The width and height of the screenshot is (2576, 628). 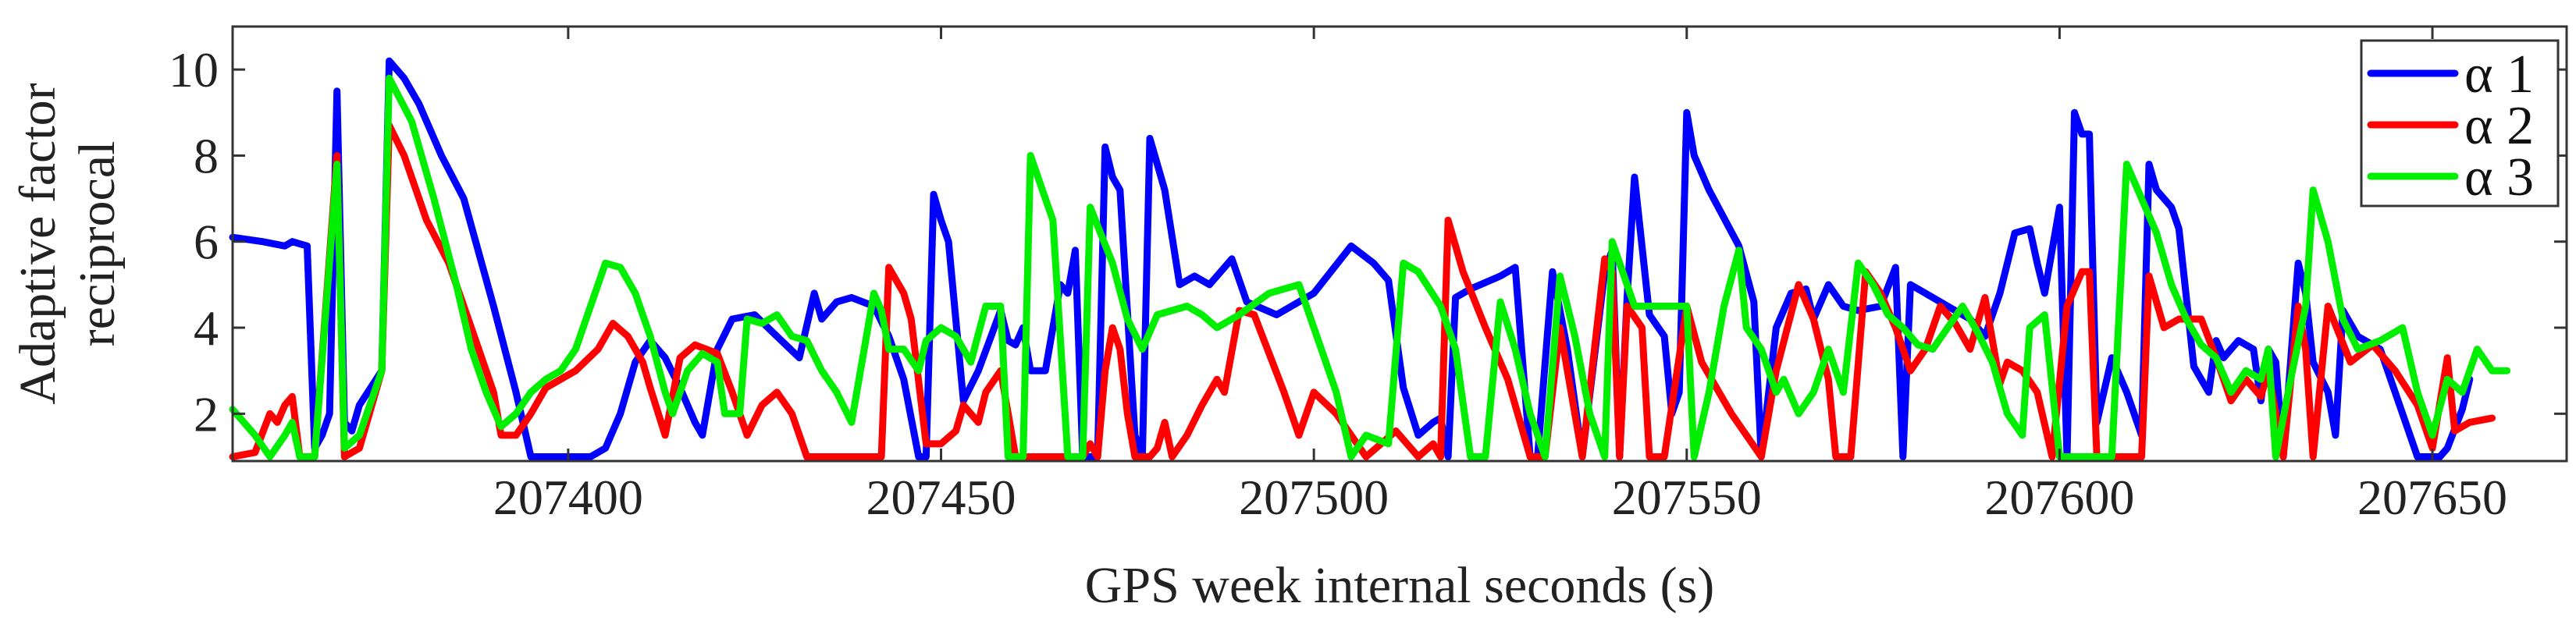 What do you see at coordinates (2499, 126) in the screenshot?
I see `legend-label-2: α 2` at bounding box center [2499, 126].